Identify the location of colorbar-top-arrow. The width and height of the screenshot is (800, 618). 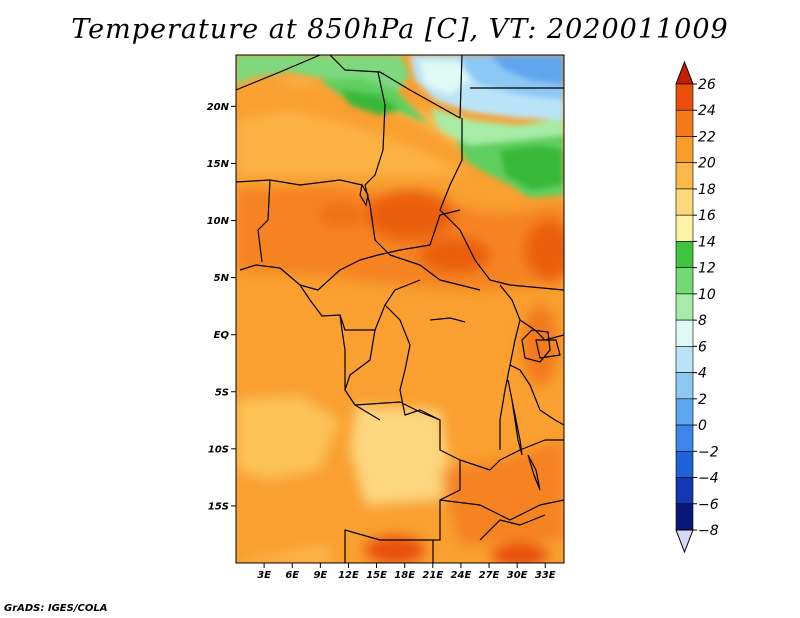
(684, 72).